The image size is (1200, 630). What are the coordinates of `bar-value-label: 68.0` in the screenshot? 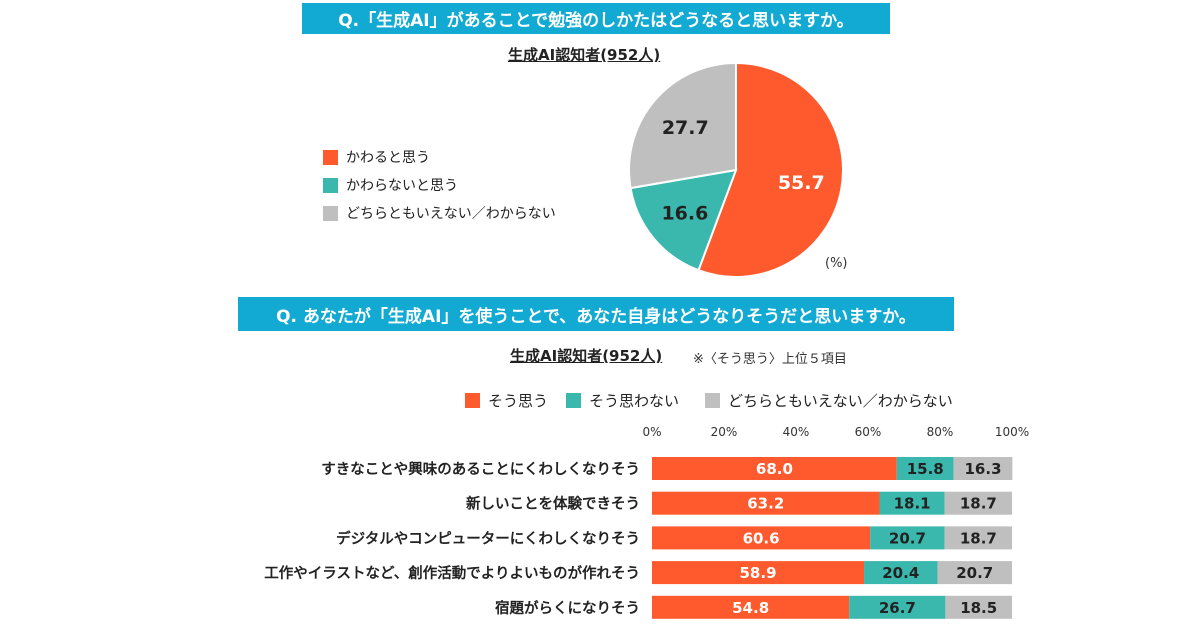 It's located at (774, 469).